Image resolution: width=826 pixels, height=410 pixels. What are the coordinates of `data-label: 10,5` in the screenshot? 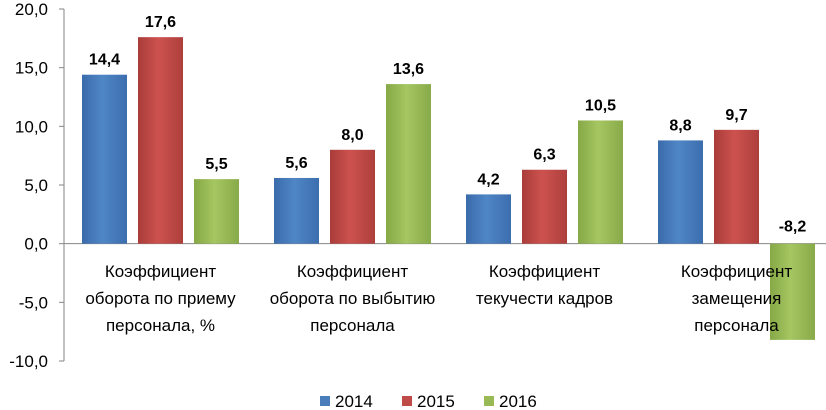 It's located at (600, 105).